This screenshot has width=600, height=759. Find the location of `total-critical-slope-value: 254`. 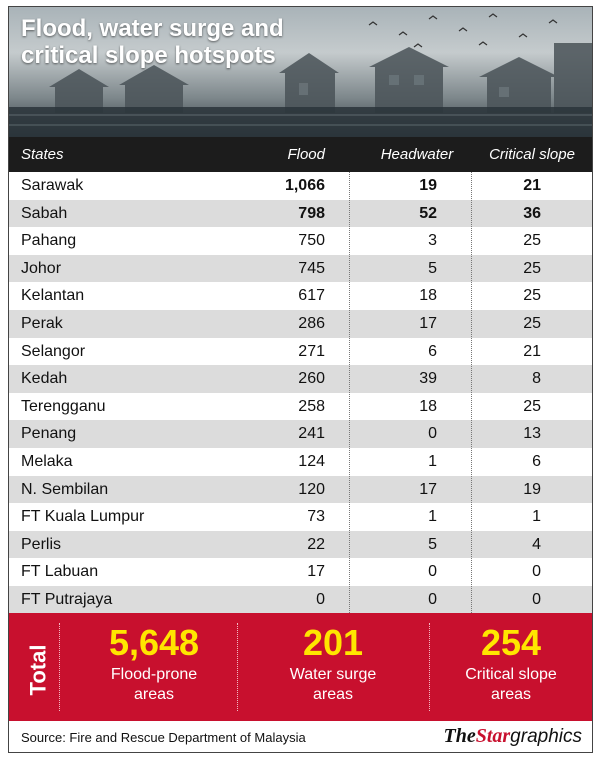

total-critical-slope-value: 254 is located at coordinates (511, 642).